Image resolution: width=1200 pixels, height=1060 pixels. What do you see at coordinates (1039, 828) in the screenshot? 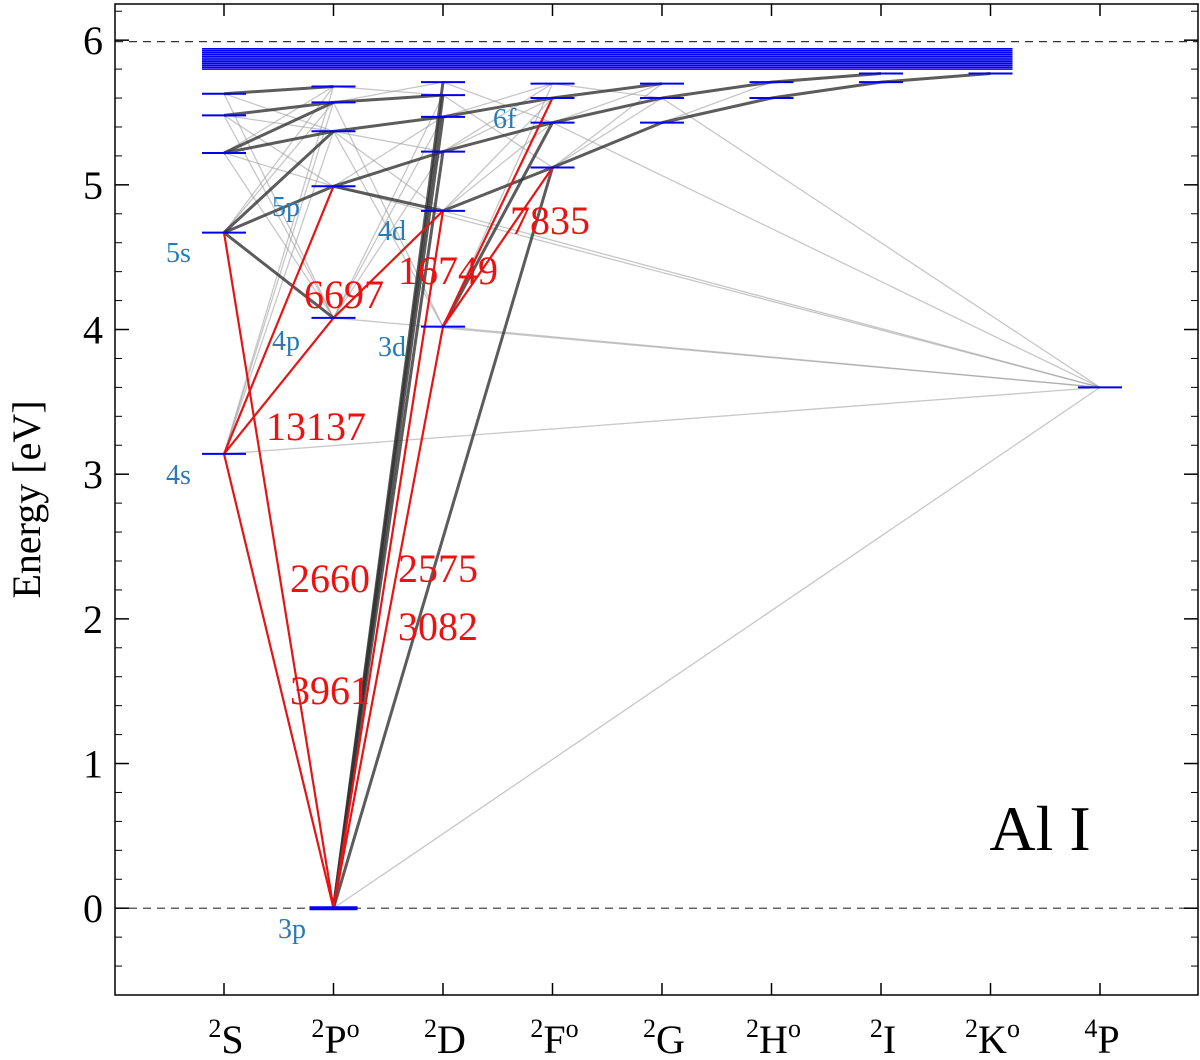
I see `species-label: Al I` at bounding box center [1039, 828].